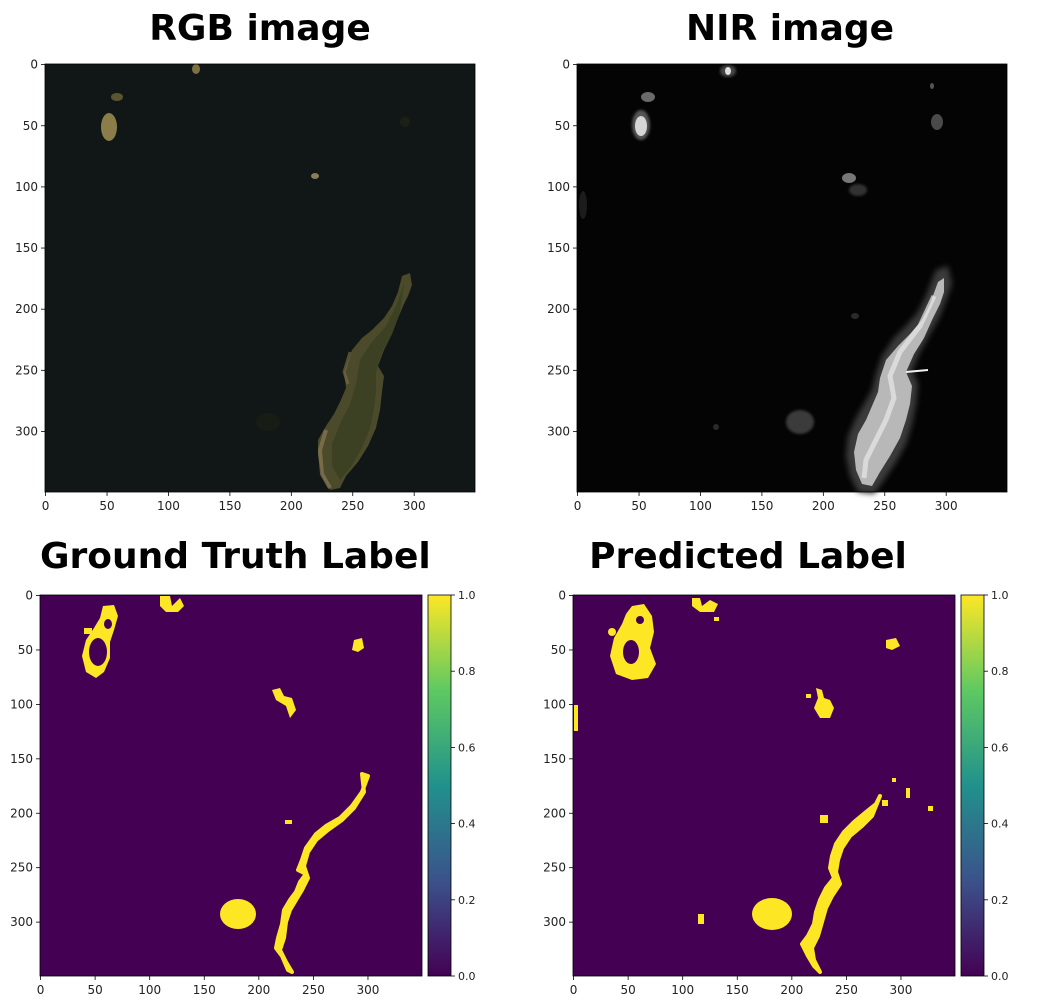  I want to click on rgb-y-tick-label: 250, so click(26, 370).